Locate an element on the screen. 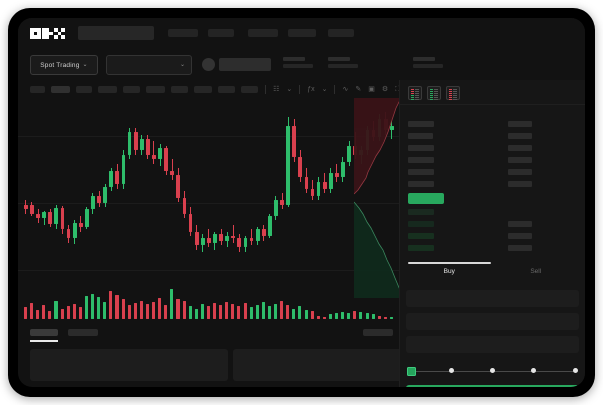 This screenshot has width=603, height=405. orderbook-view-bids is located at coordinates (434, 93).